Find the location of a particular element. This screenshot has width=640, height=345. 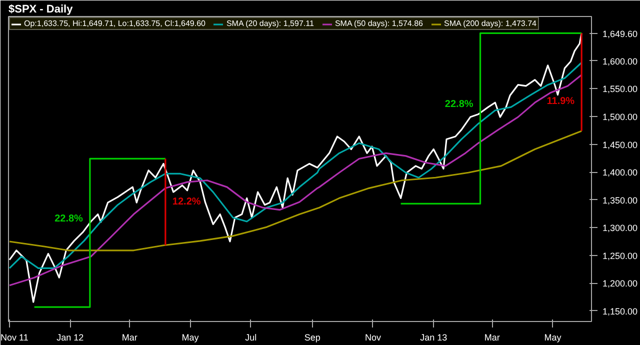

y-tick-label: 1,150.00 is located at coordinates (620, 311).